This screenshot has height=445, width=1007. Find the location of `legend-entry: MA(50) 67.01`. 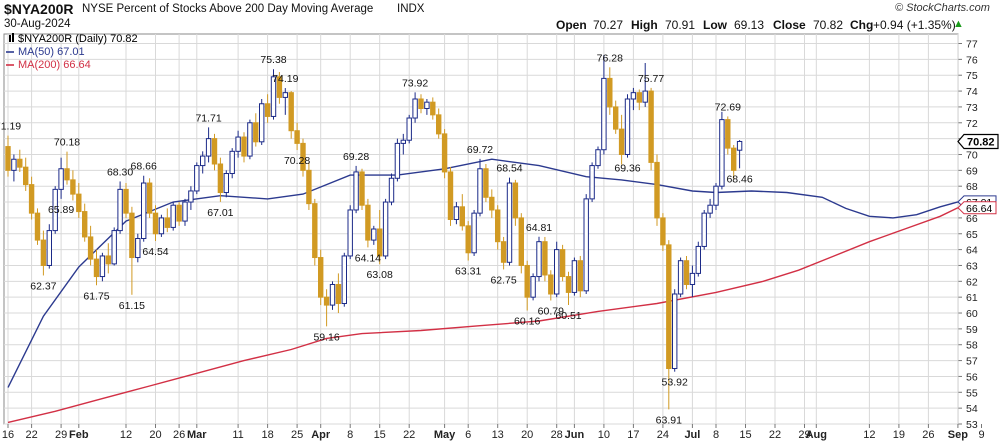

legend-entry: MA(50) 67.01 is located at coordinates (51, 52).